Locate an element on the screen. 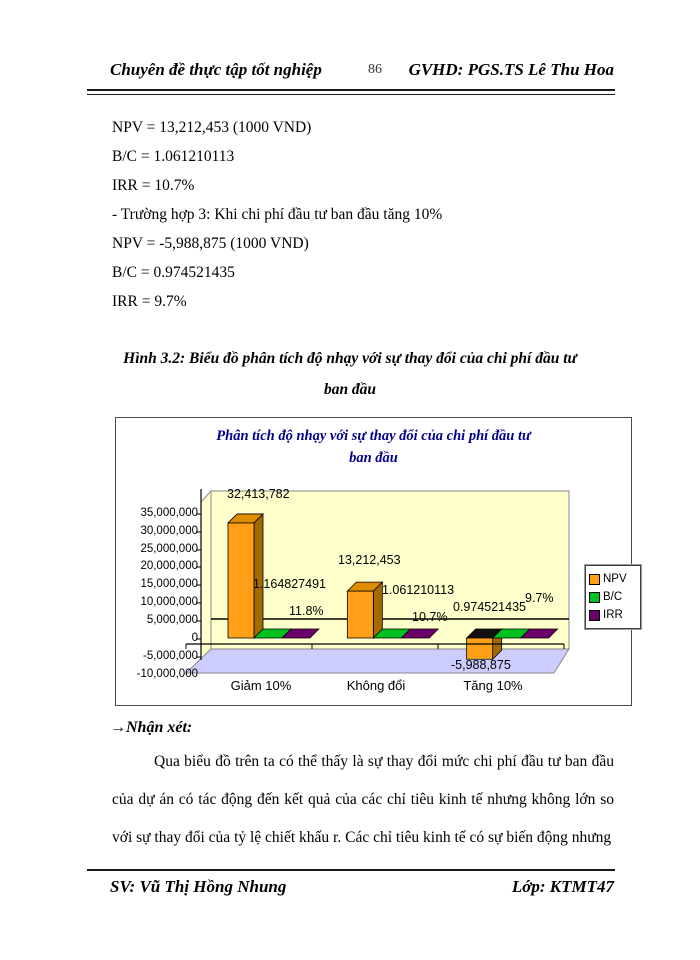 Image resolution: width=700 pixels, height=960 pixels. label-irr-giam10: 11.8% is located at coordinates (306, 611).